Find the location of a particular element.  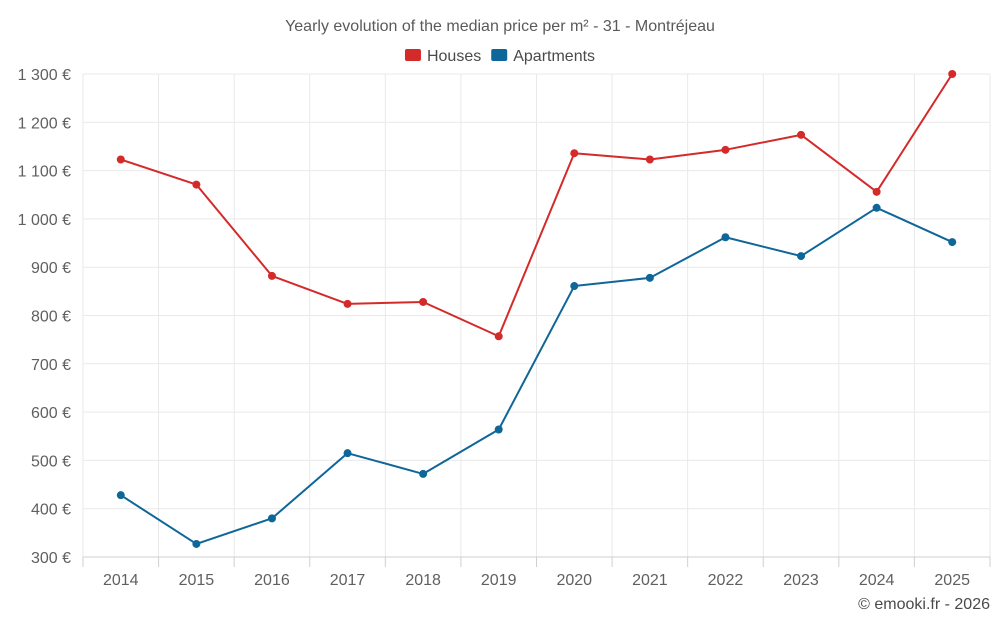

x-tick-label: 2024 is located at coordinates (877, 580).